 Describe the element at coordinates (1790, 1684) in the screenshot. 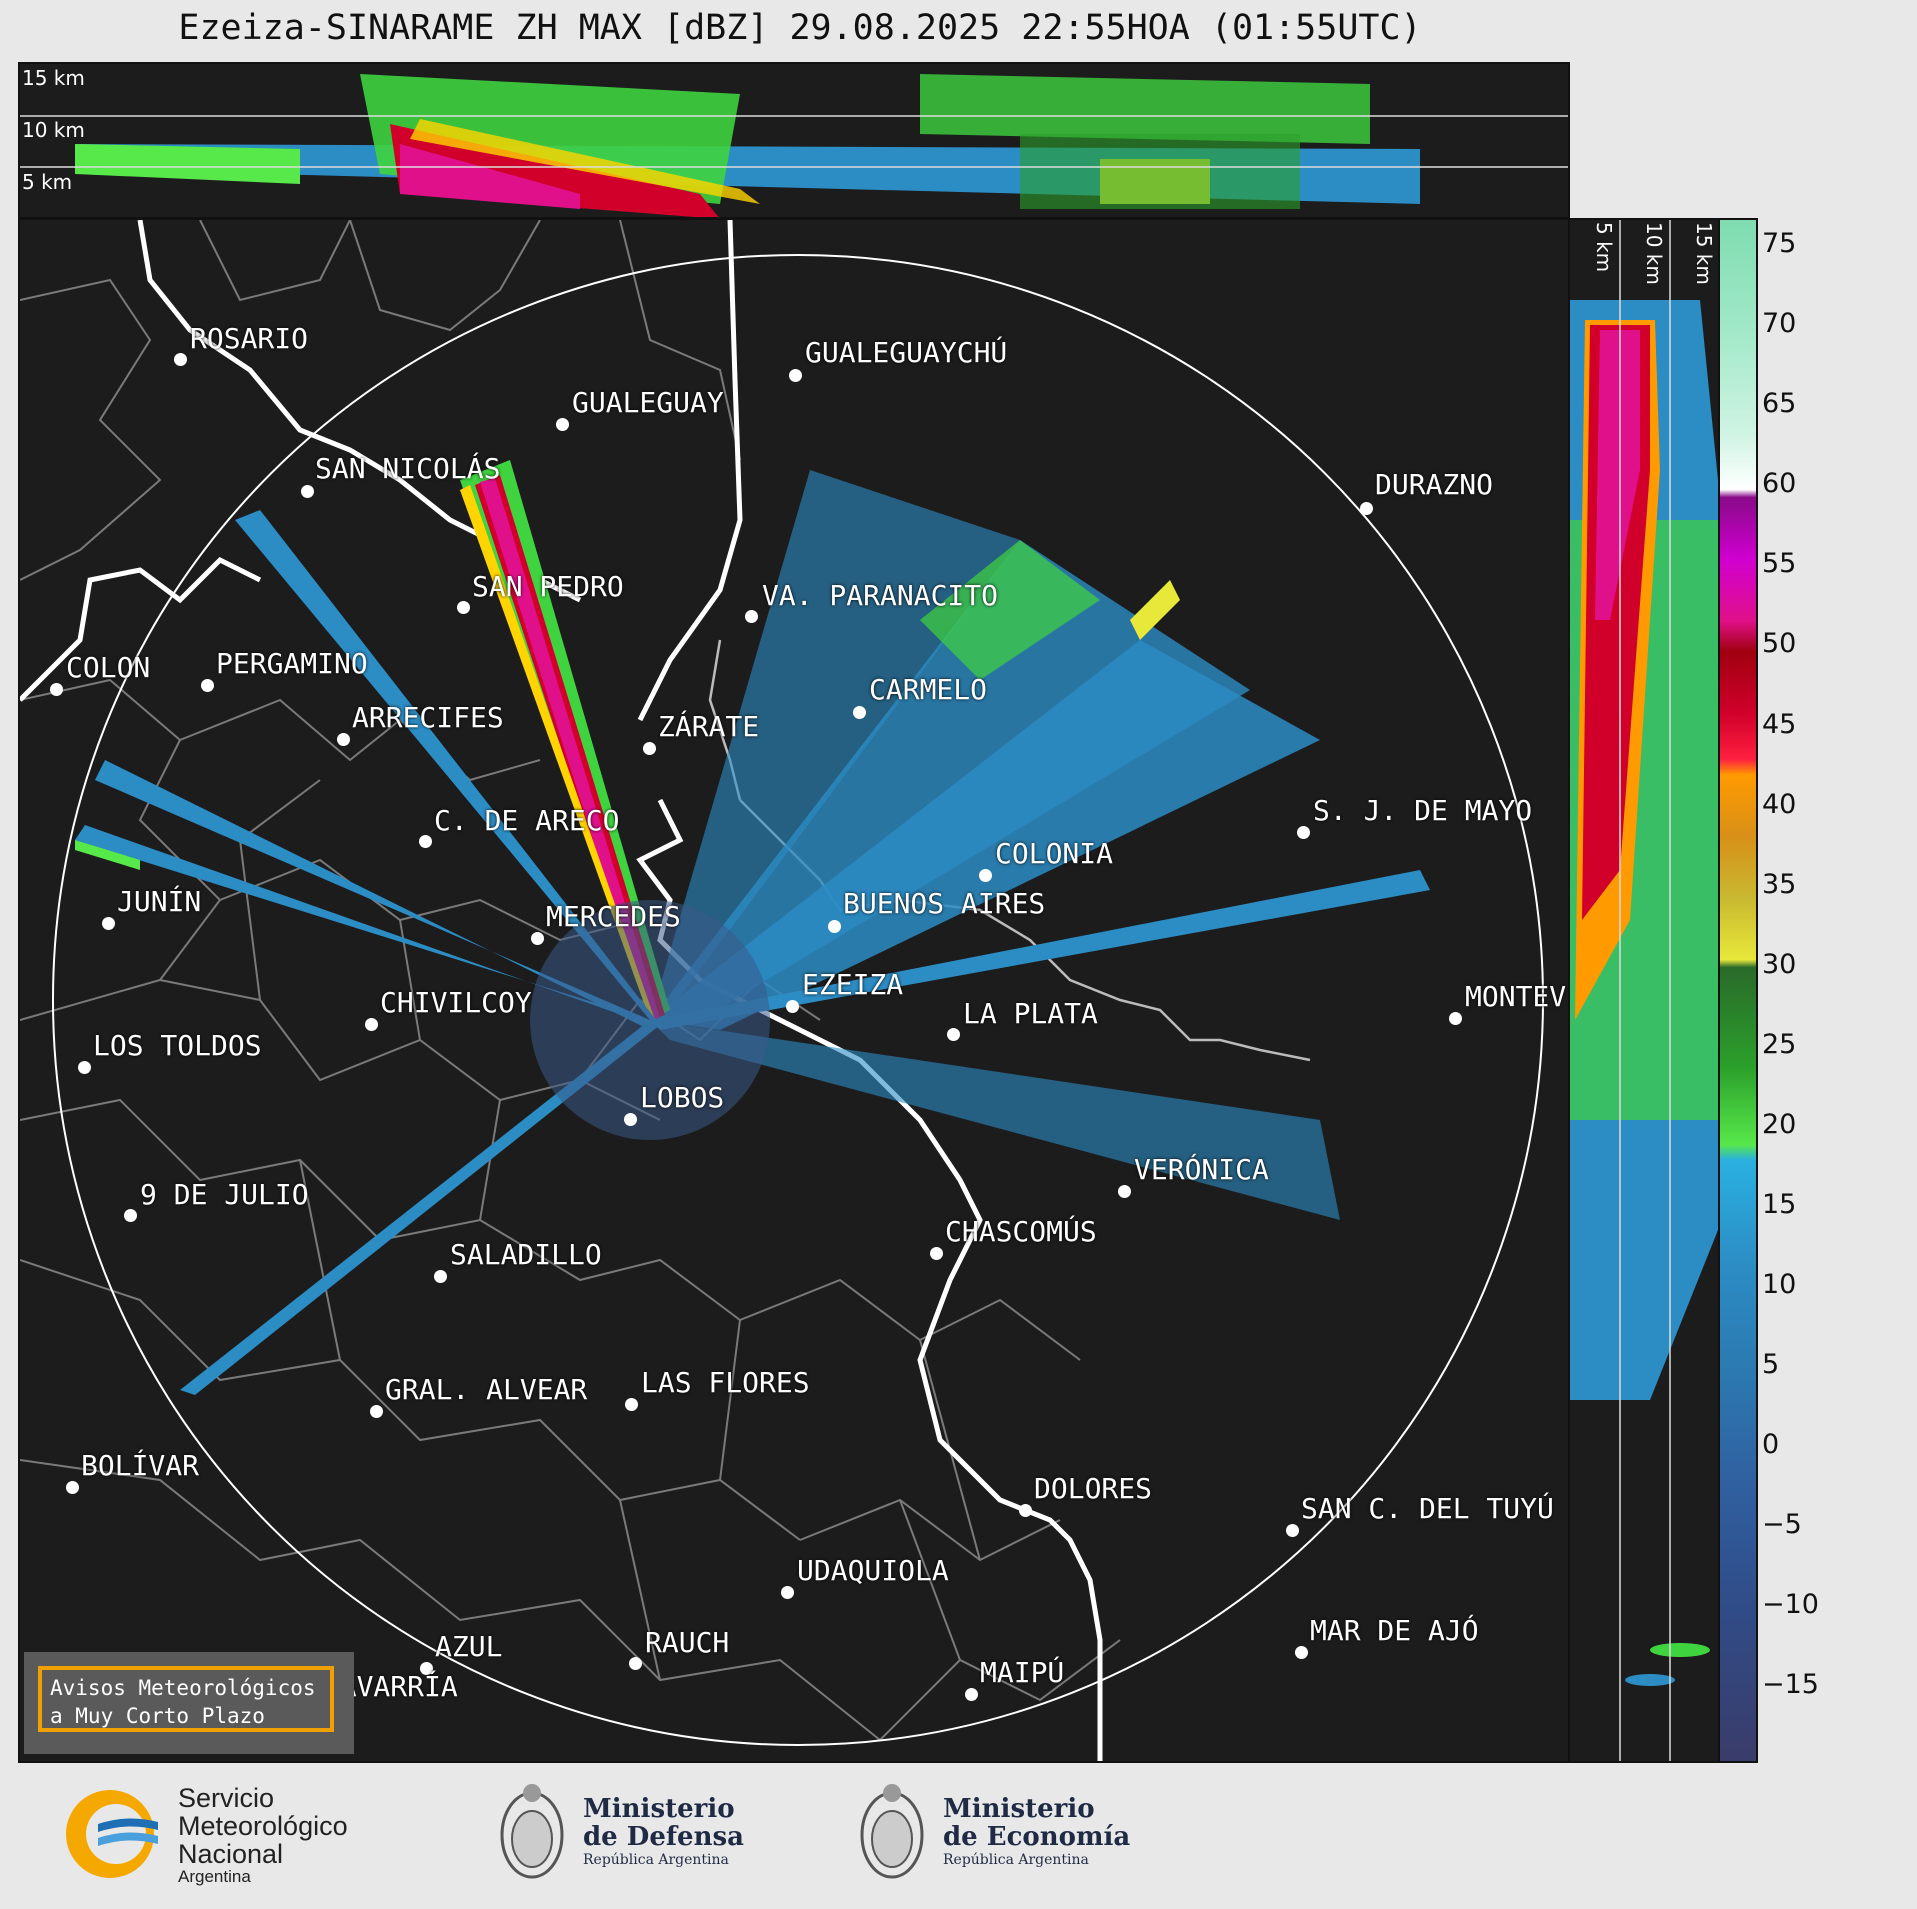

I see `cb-tick-minus-15: −15` at that location.